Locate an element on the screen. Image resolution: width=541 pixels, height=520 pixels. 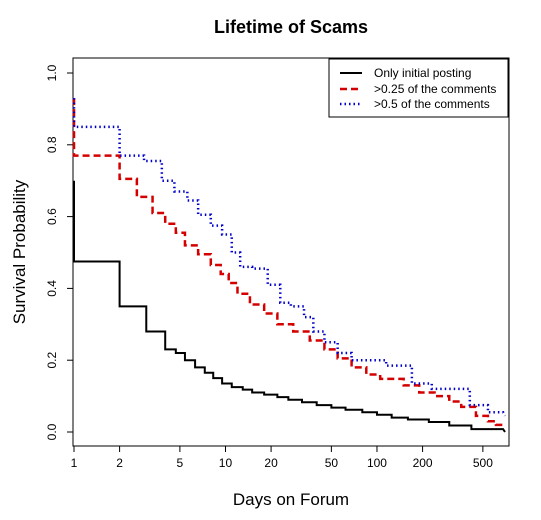
y-tick-label-1: 0.2 is located at coordinates (52, 360).